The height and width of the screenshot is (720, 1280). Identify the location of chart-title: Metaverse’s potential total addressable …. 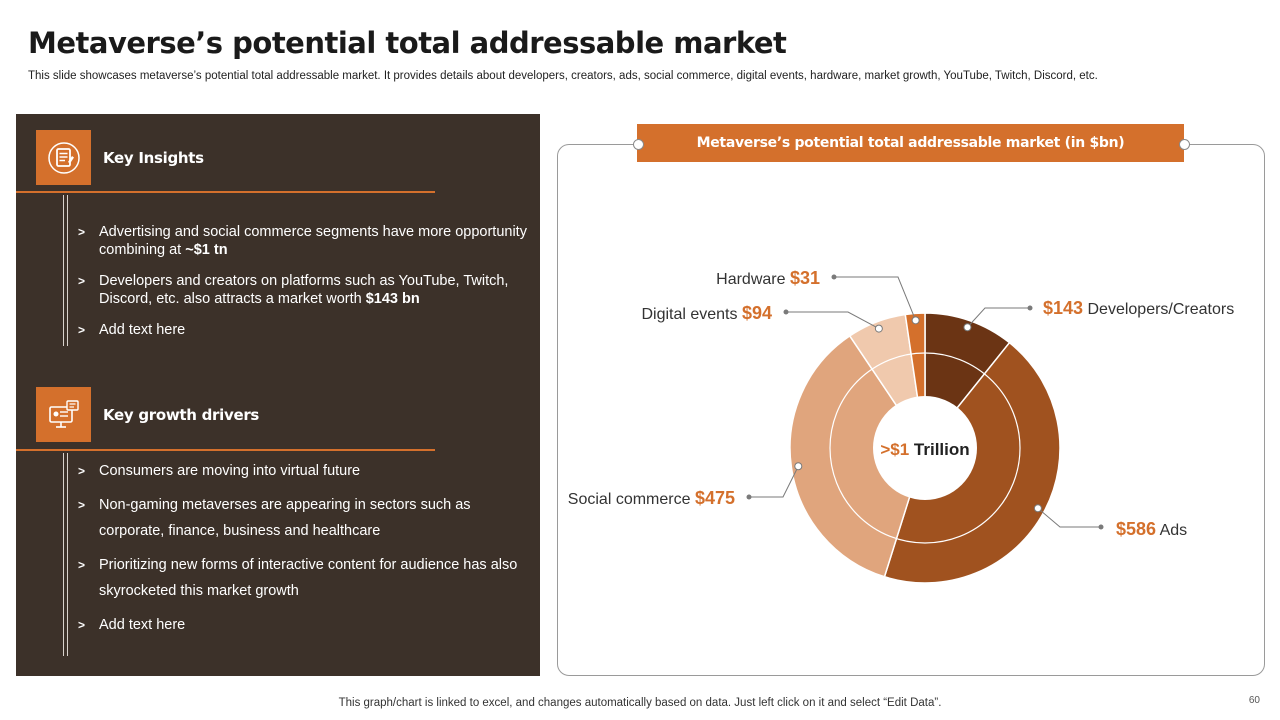
(910, 143).